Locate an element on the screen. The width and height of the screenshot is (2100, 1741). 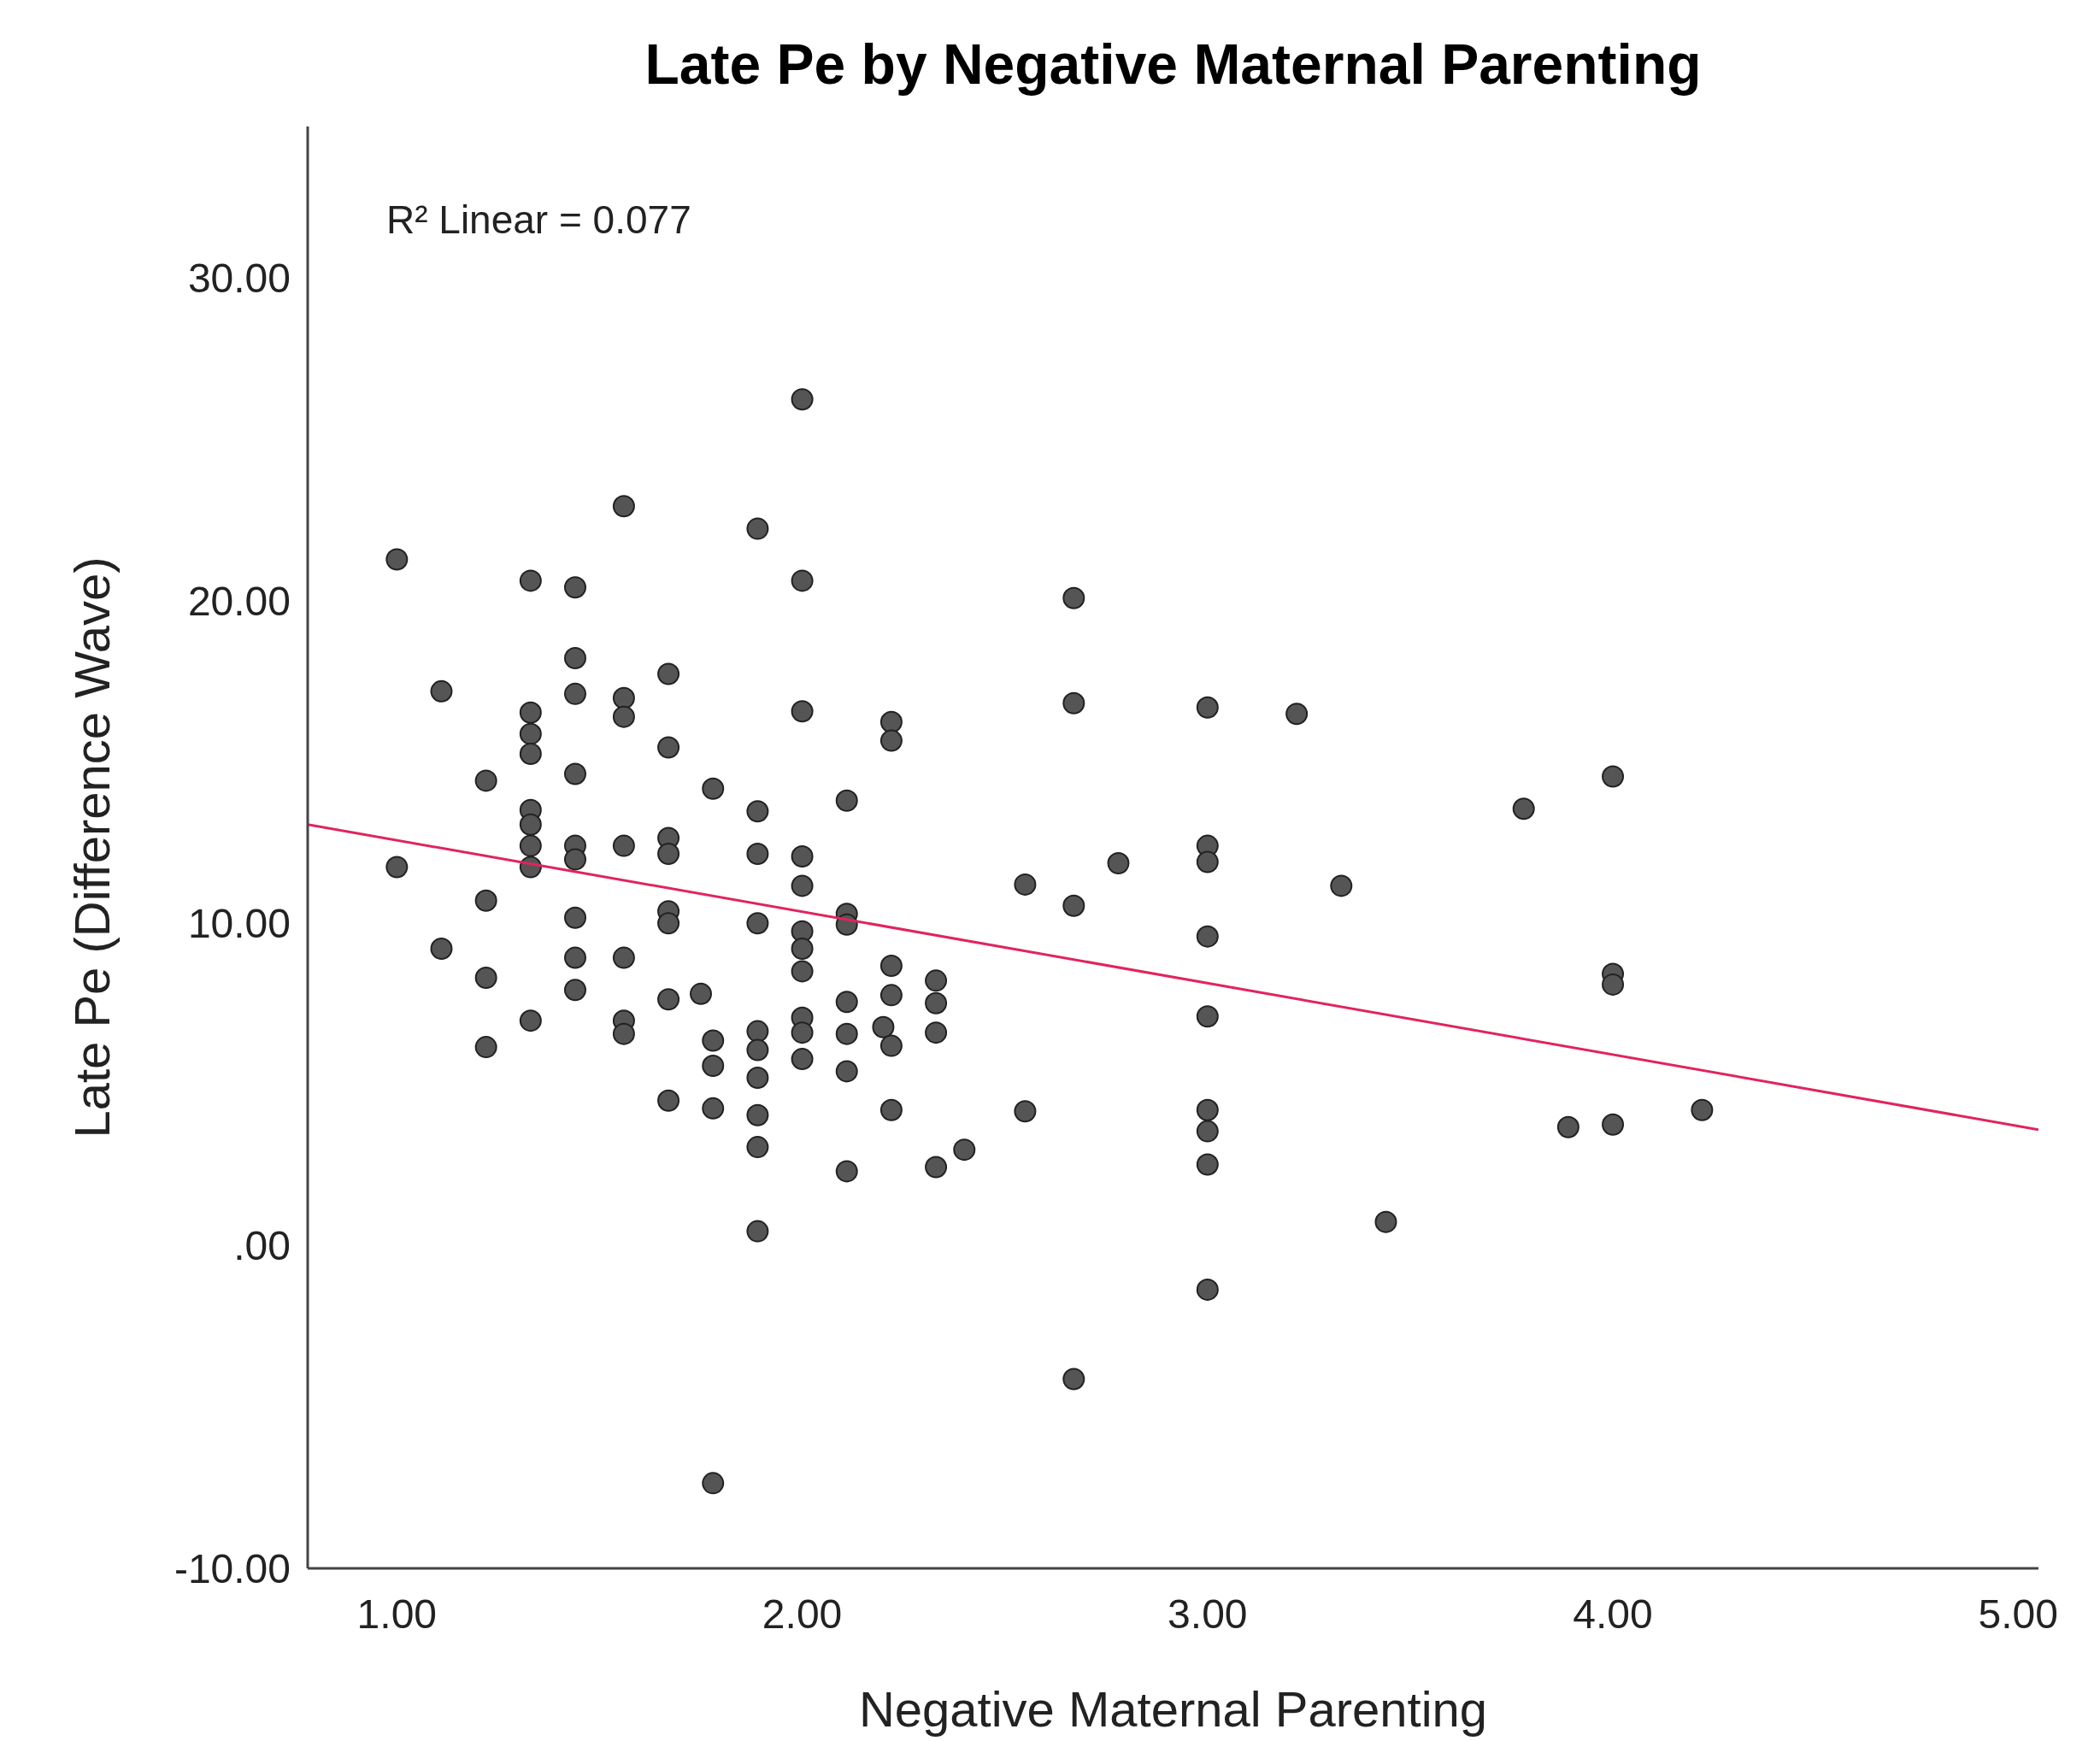
x-tick-label: 3.00 is located at coordinates (1208, 1614).